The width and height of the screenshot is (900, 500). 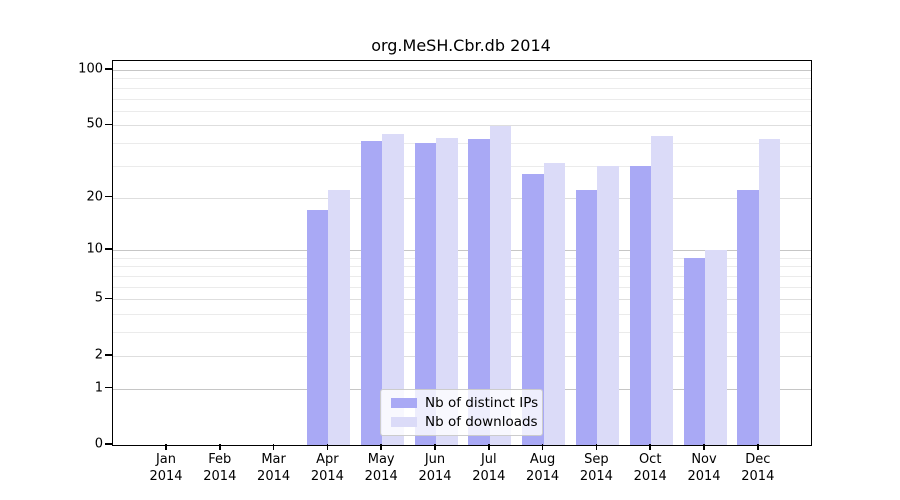 I want to click on legend-swatch-distinct-ips-icon, so click(x=404, y=403).